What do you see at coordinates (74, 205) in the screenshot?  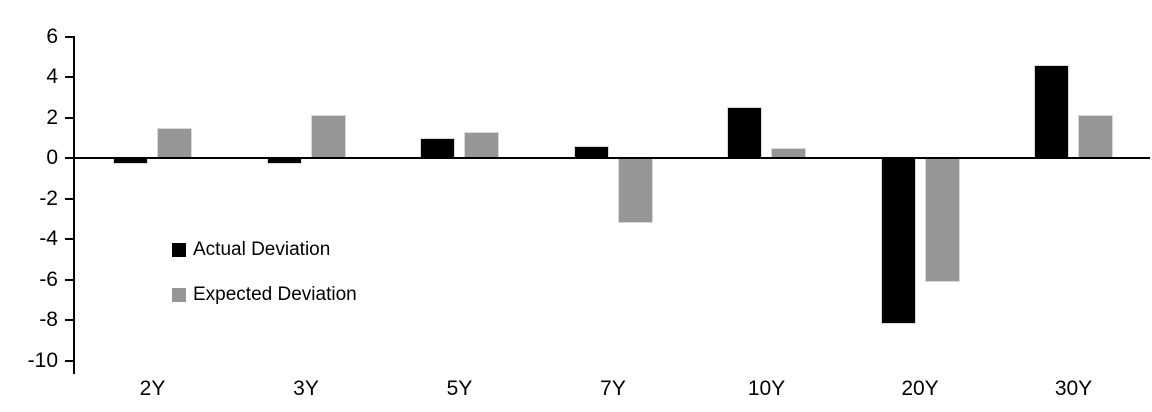 I see `y-axis-line` at bounding box center [74, 205].